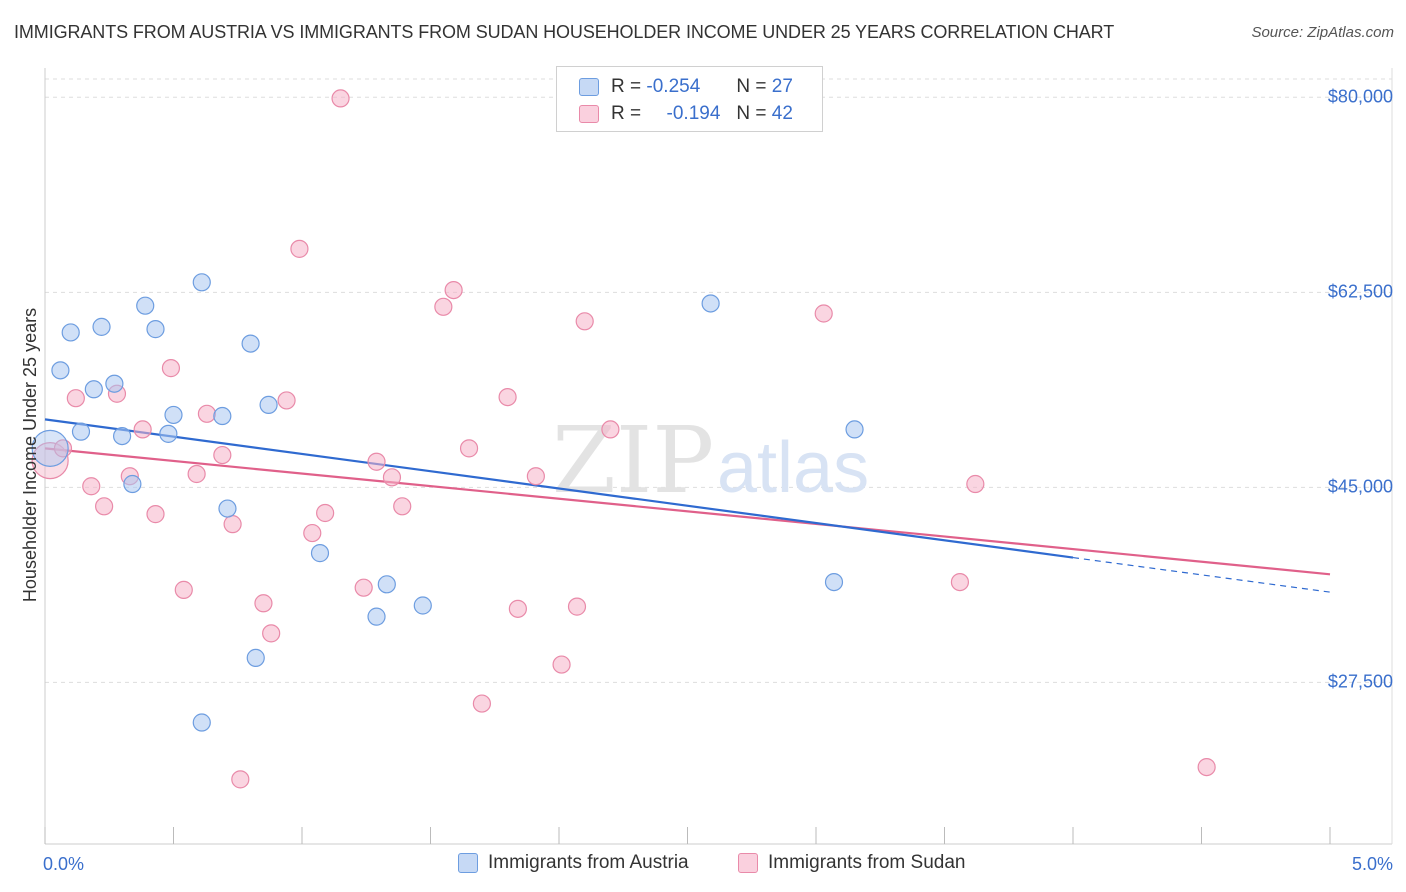 The image size is (1406, 892). Describe the element at coordinates (1360, 291) in the screenshot. I see `y-tick-label: $62,500` at that location.